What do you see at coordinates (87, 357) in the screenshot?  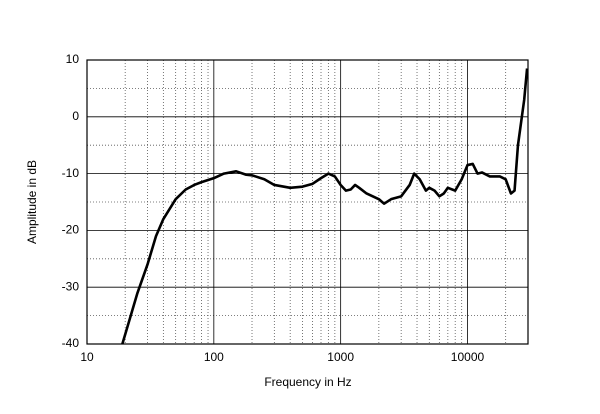 I see `x-tick-label: 10` at bounding box center [87, 357].